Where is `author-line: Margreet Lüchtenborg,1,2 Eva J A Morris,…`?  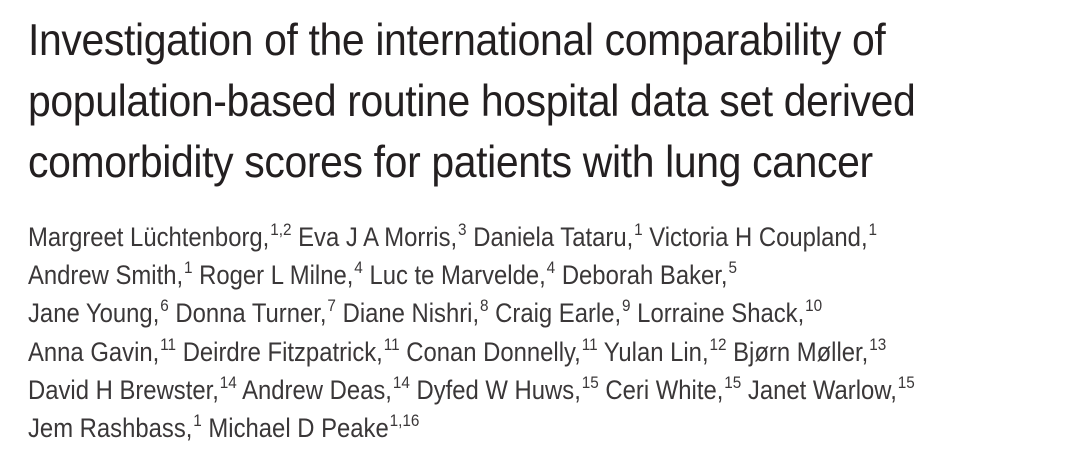
author-line: Margreet Lüchtenborg,1,2 Eva J A Morris,… is located at coordinates (550, 239).